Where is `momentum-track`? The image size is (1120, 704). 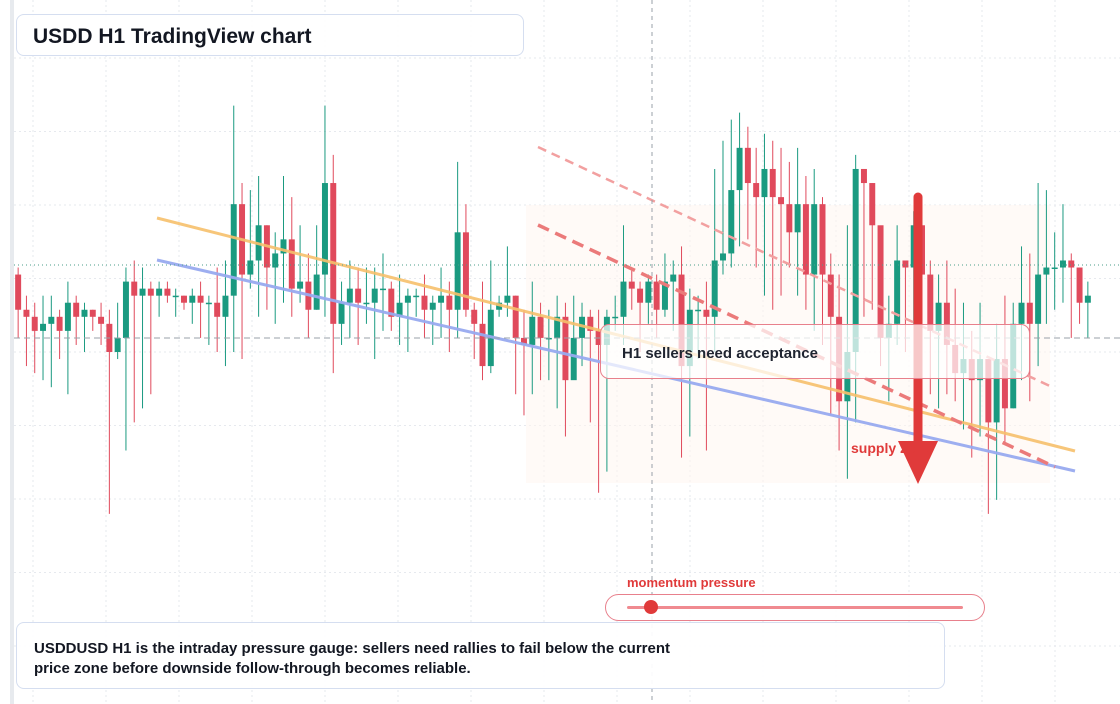 momentum-track is located at coordinates (795, 607).